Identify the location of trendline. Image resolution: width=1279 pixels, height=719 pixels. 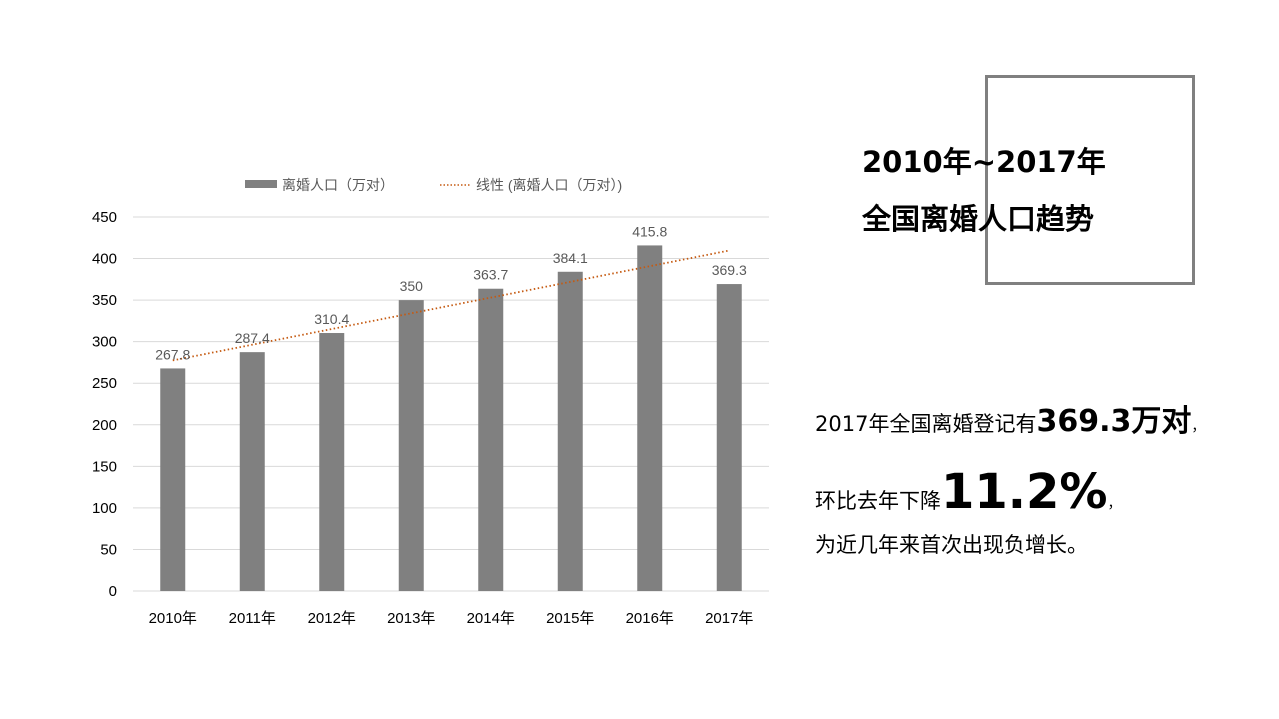
(451, 305).